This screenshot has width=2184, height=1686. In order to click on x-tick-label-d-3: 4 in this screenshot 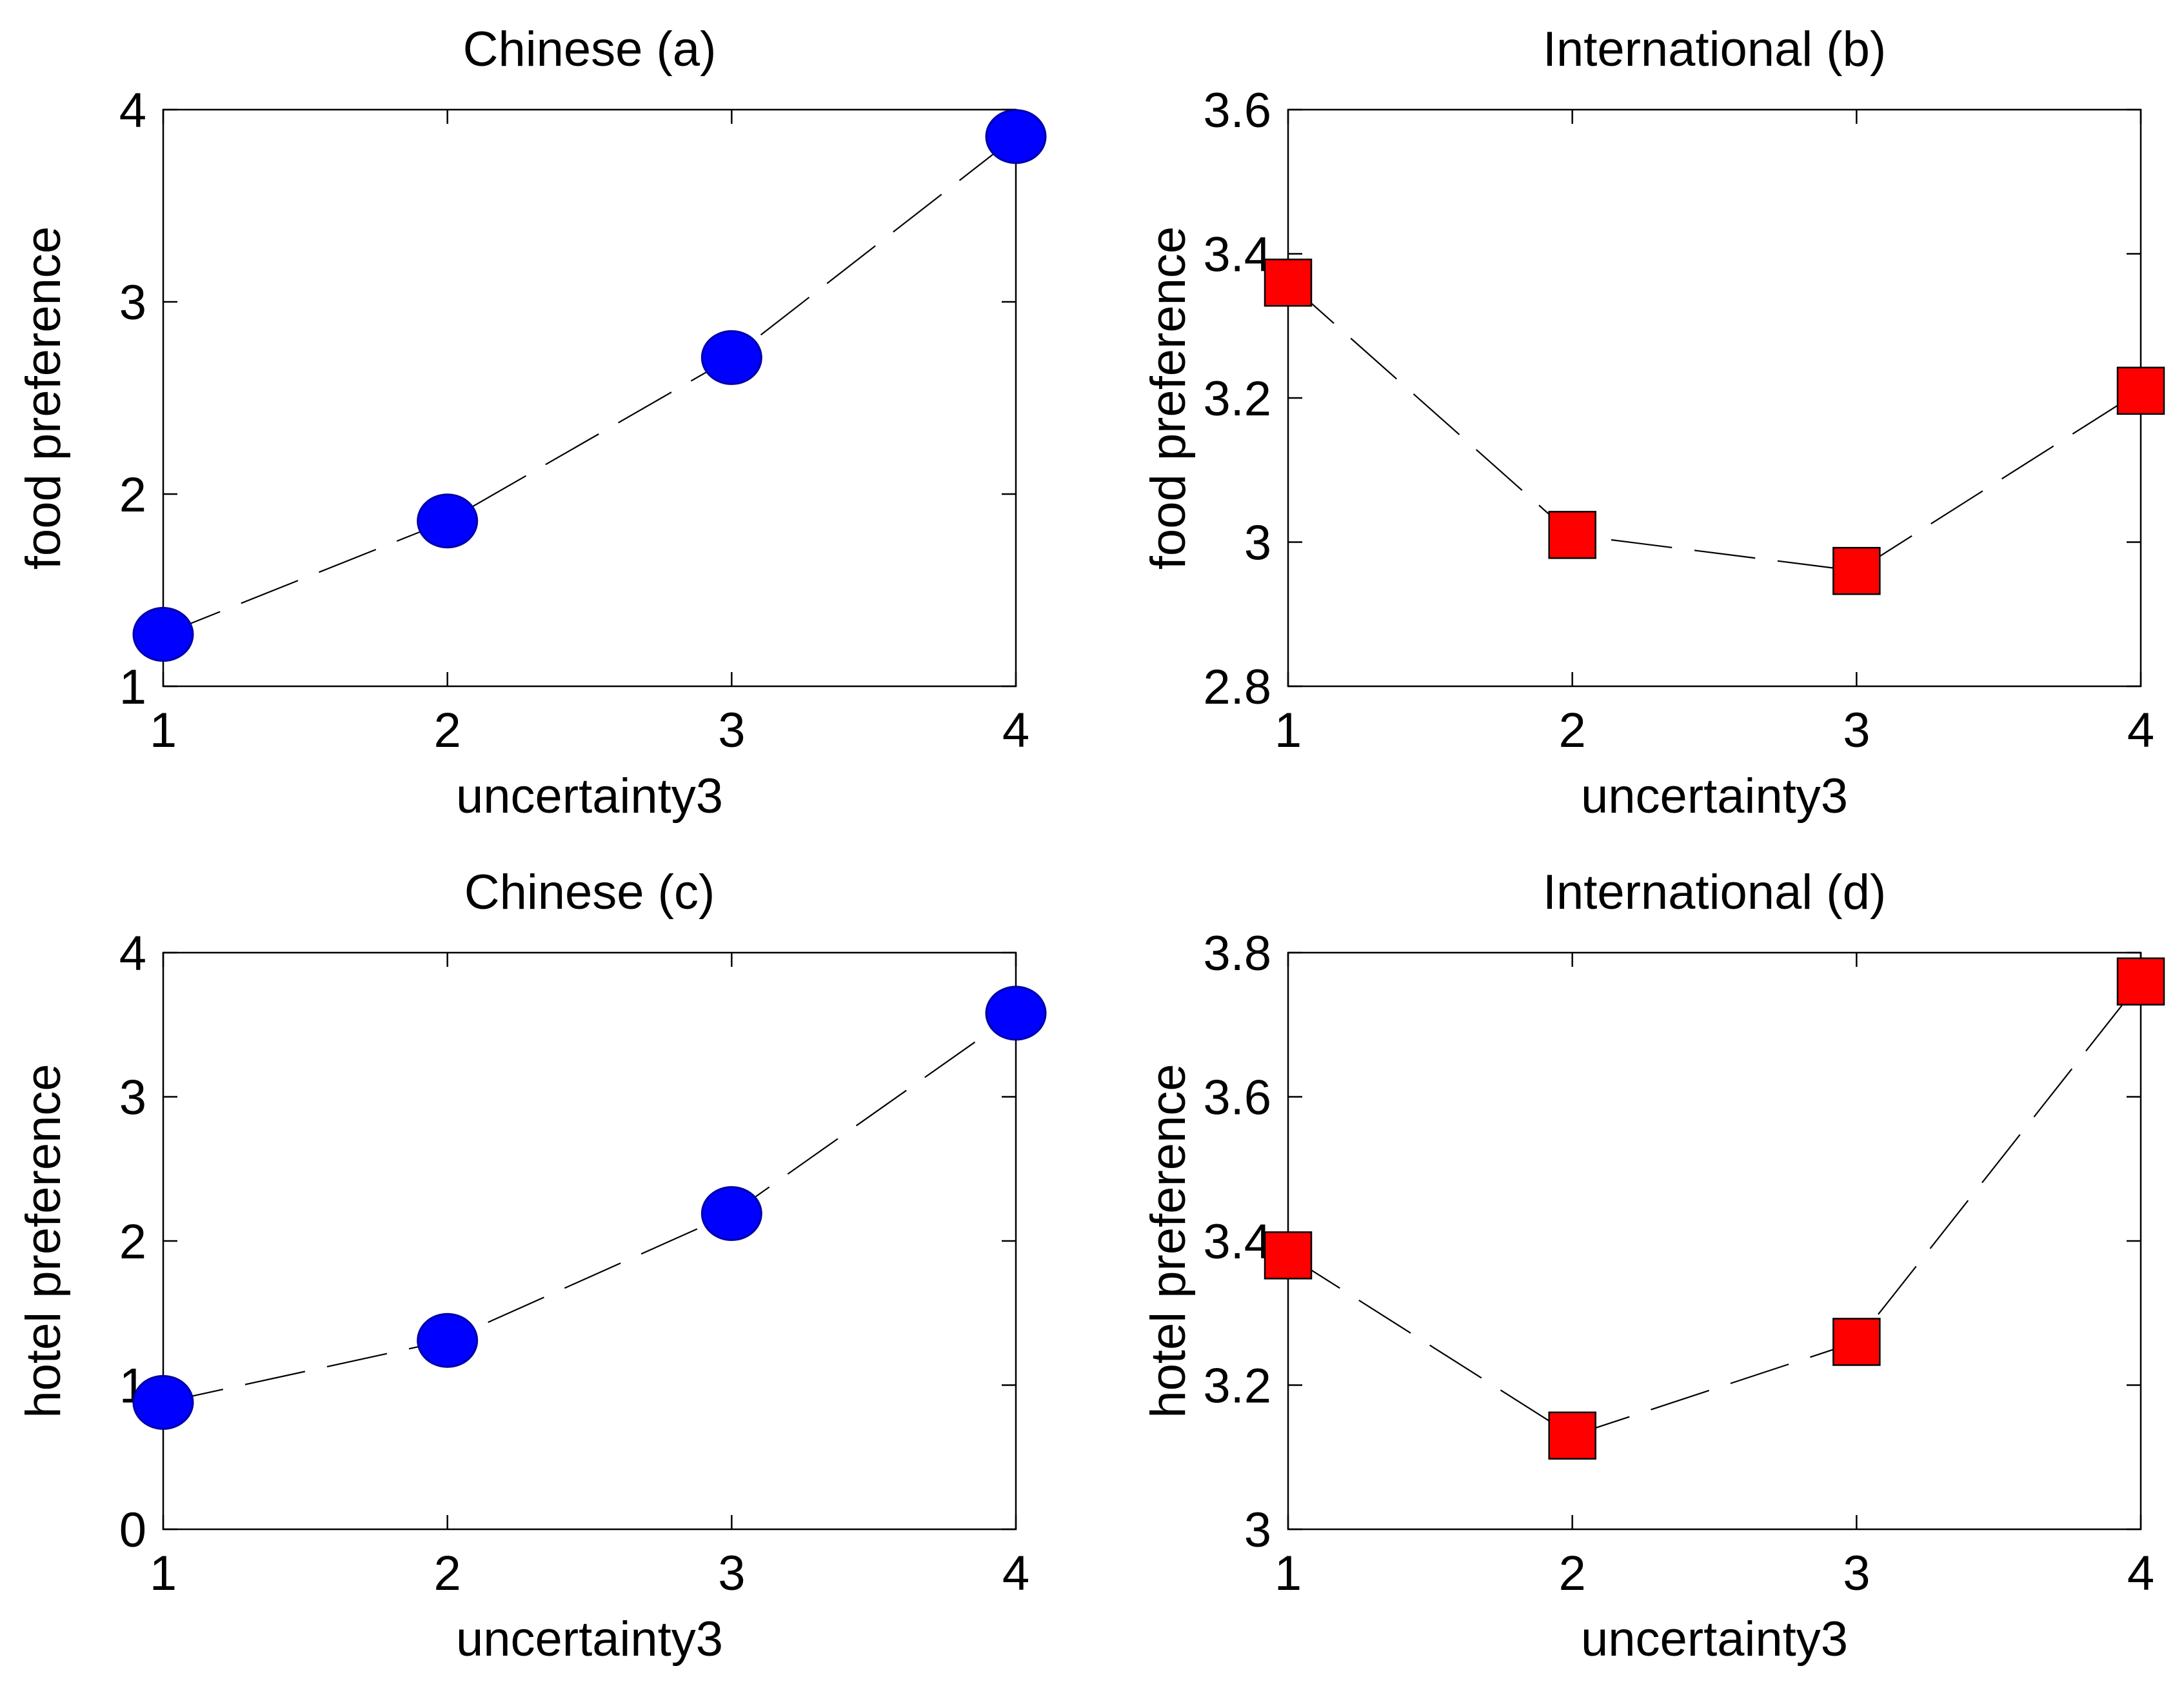, I will do `click(2140, 1573)`.